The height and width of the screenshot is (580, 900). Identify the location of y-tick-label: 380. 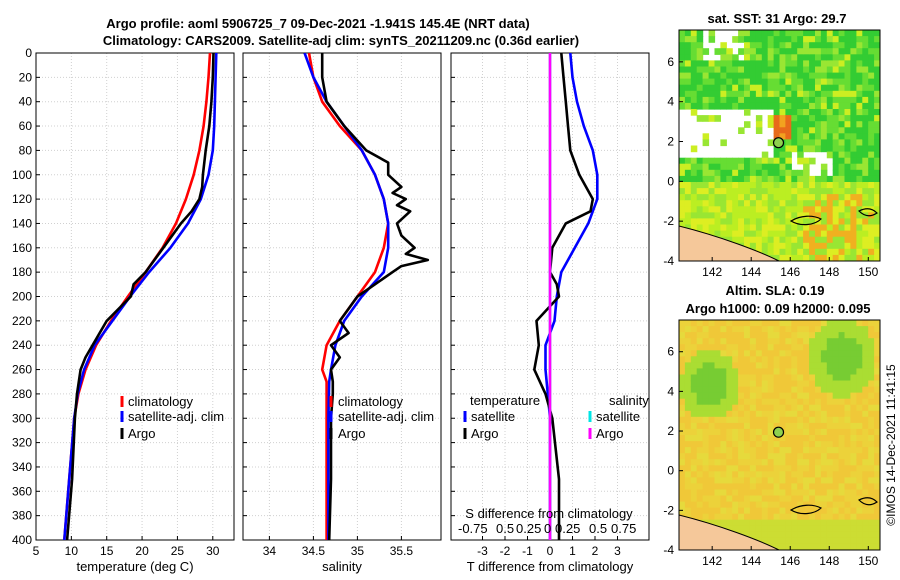
(22, 516).